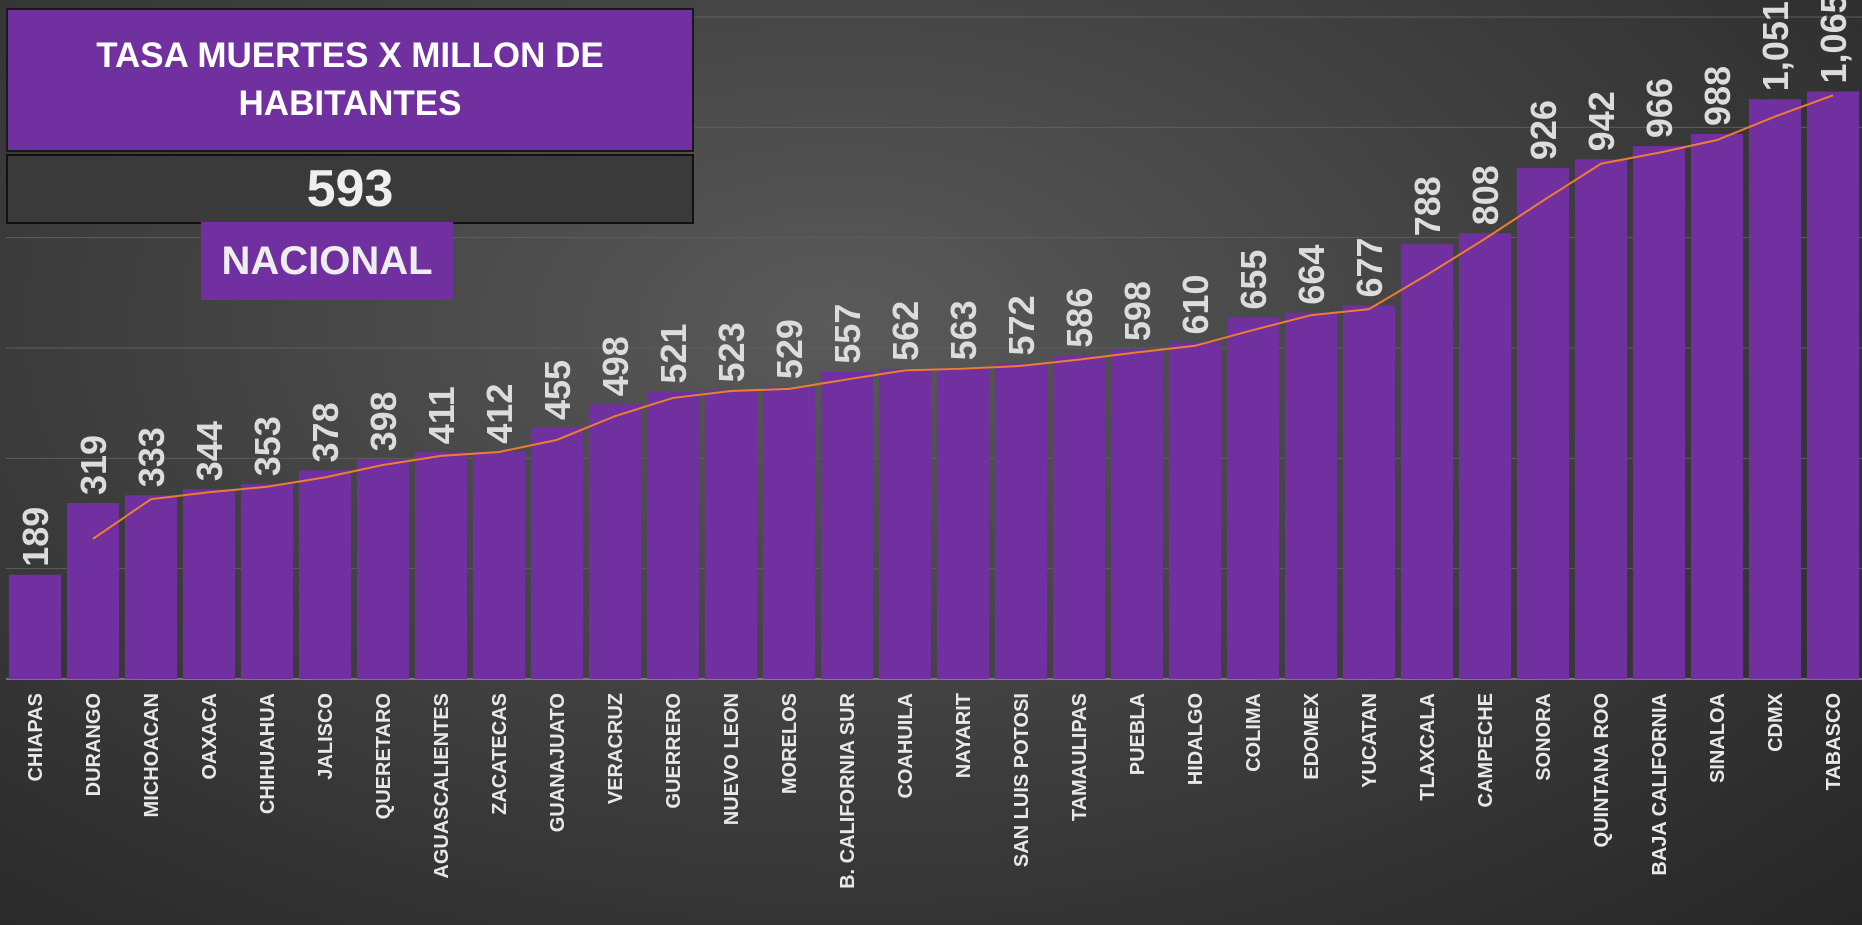 This screenshot has width=1862, height=925. I want to click on x-tick-label: ZACATECAS, so click(500, 754).